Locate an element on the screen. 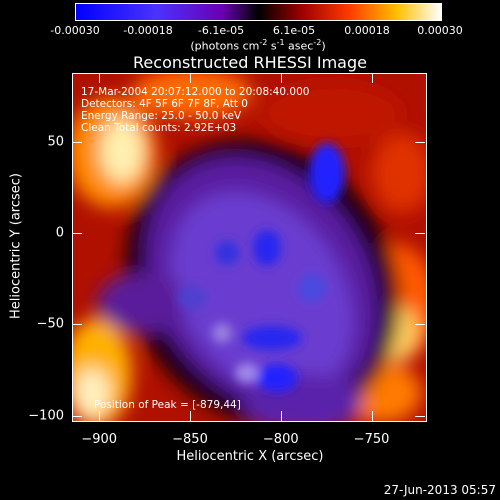 The image size is (500, 500). y-tick-label: 50 is located at coordinates (55, 142).